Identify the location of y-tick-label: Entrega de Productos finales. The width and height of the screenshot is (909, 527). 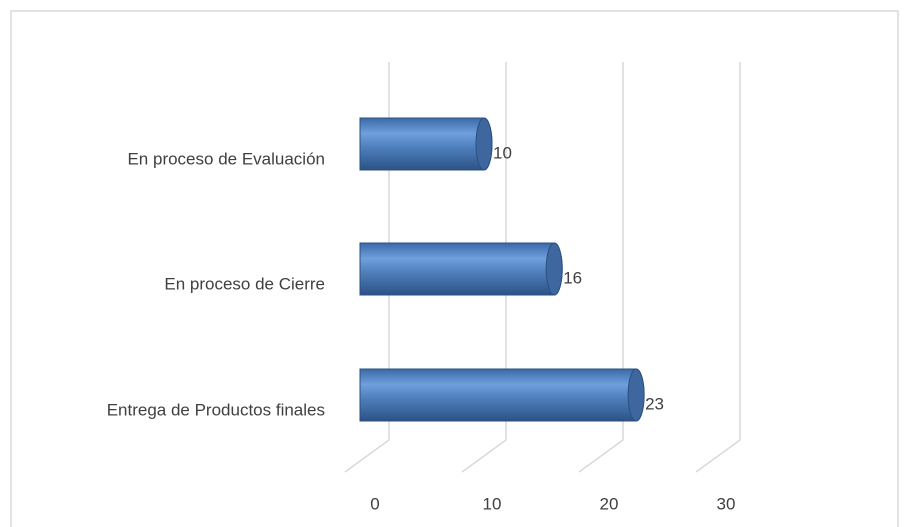
(216, 409).